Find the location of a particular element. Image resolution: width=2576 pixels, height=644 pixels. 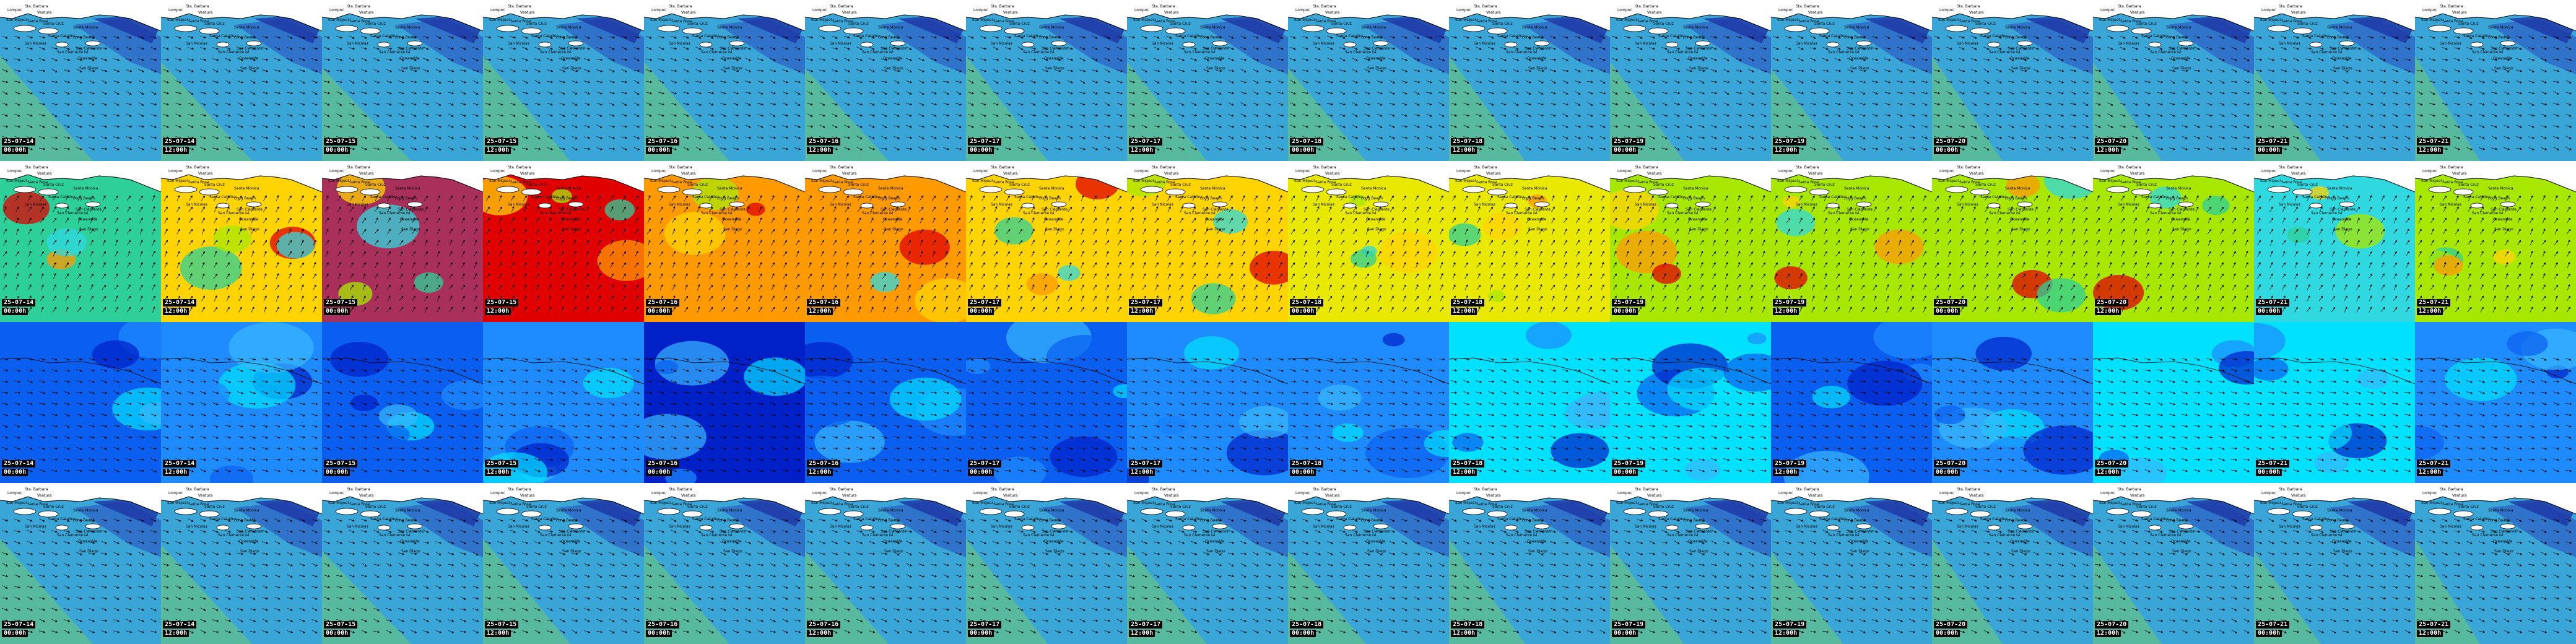

frame-time: 12:00h is located at coordinates (1786, 150).